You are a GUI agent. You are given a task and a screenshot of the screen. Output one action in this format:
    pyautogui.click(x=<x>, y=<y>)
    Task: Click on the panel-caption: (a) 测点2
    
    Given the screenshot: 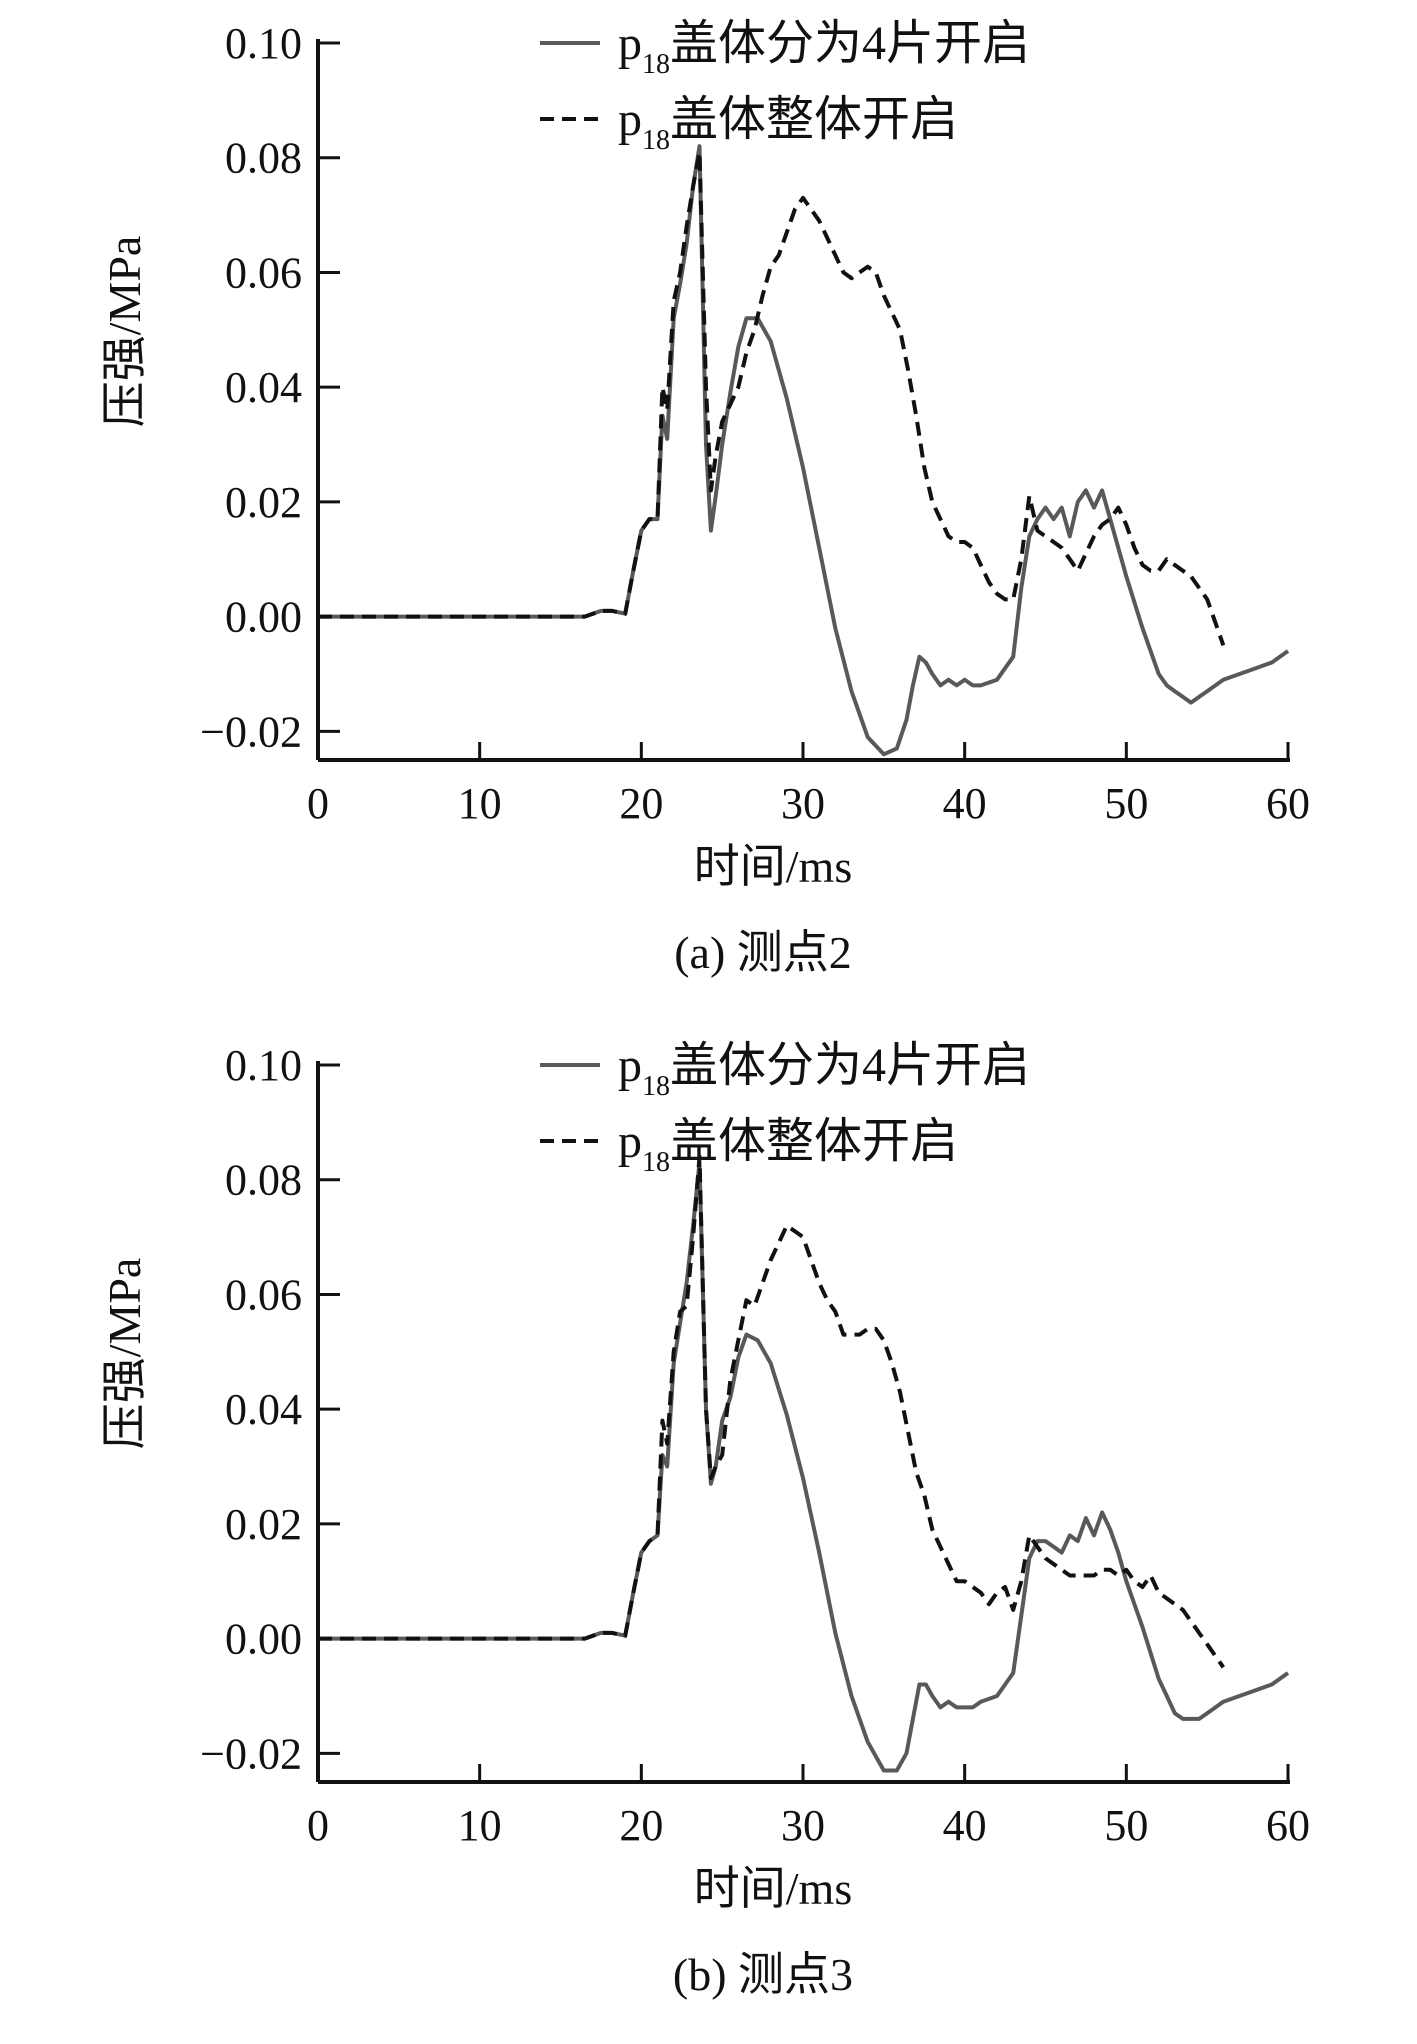 What is the action you would take?
    pyautogui.click(x=763, y=952)
    